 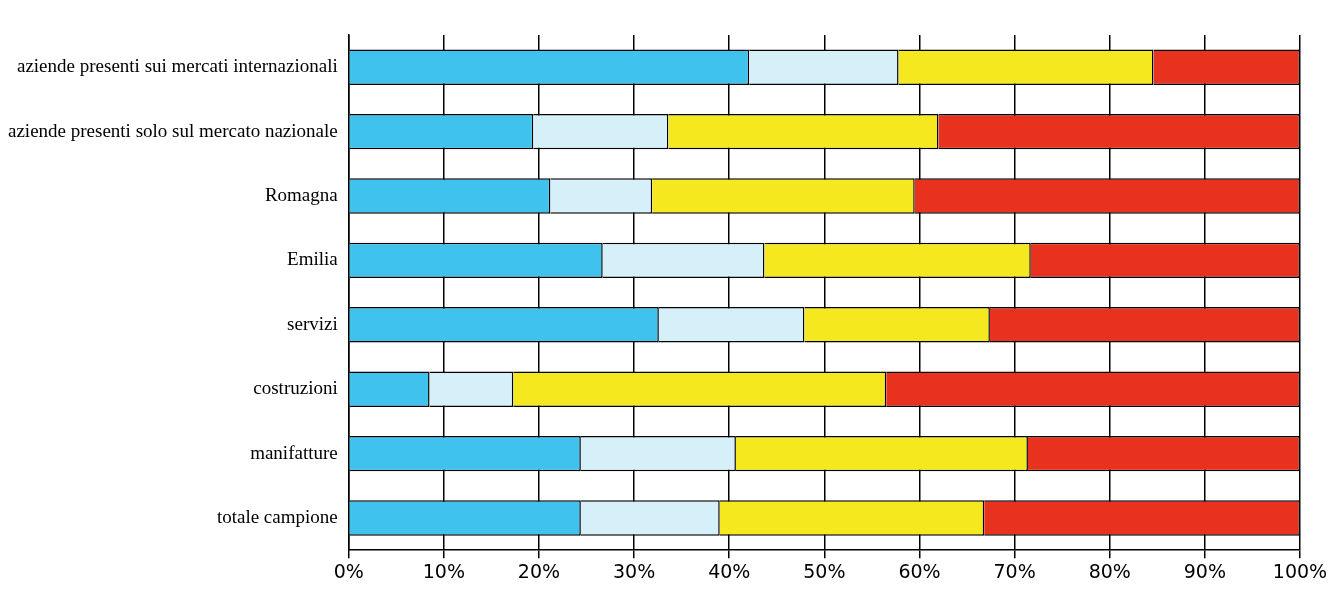 What do you see at coordinates (177, 66) in the screenshot?
I see `y-tick-label: aziende presenti sui mercati internazionali` at bounding box center [177, 66].